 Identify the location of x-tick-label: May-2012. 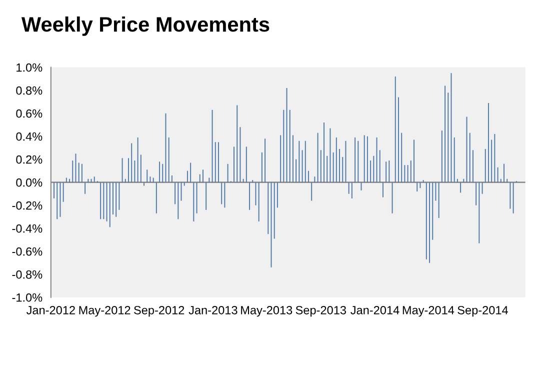
(104, 311).